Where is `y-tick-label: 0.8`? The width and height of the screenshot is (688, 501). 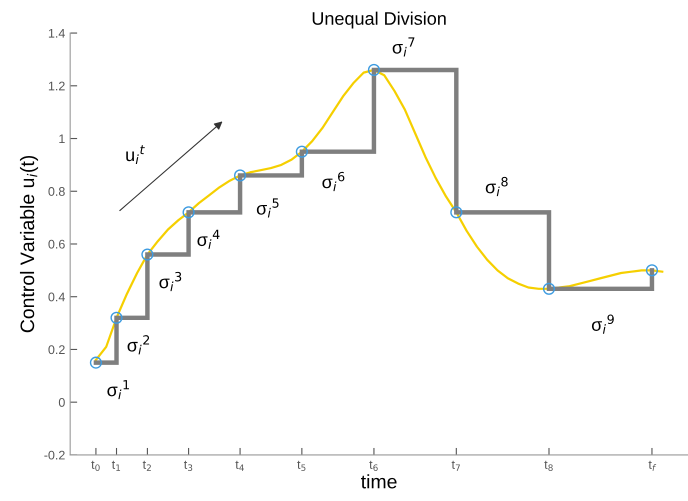 y-tick-label: 0.8 is located at coordinates (56, 191).